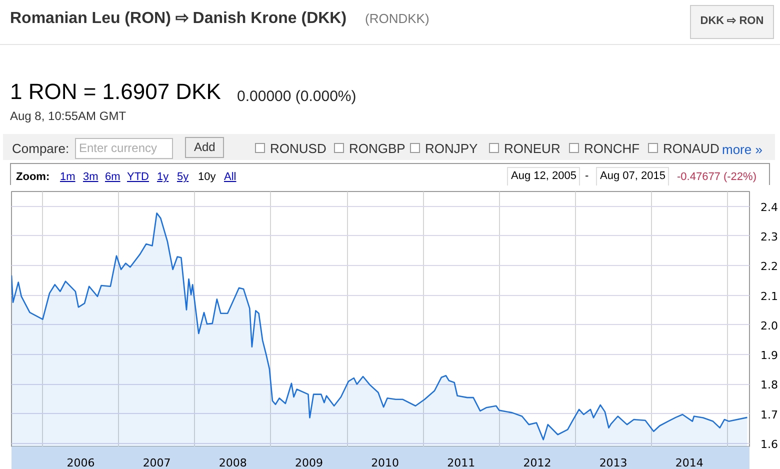 The height and width of the screenshot is (469, 780). Describe the element at coordinates (156, 462) in the screenshot. I see `x-tick-label: 2007` at that location.